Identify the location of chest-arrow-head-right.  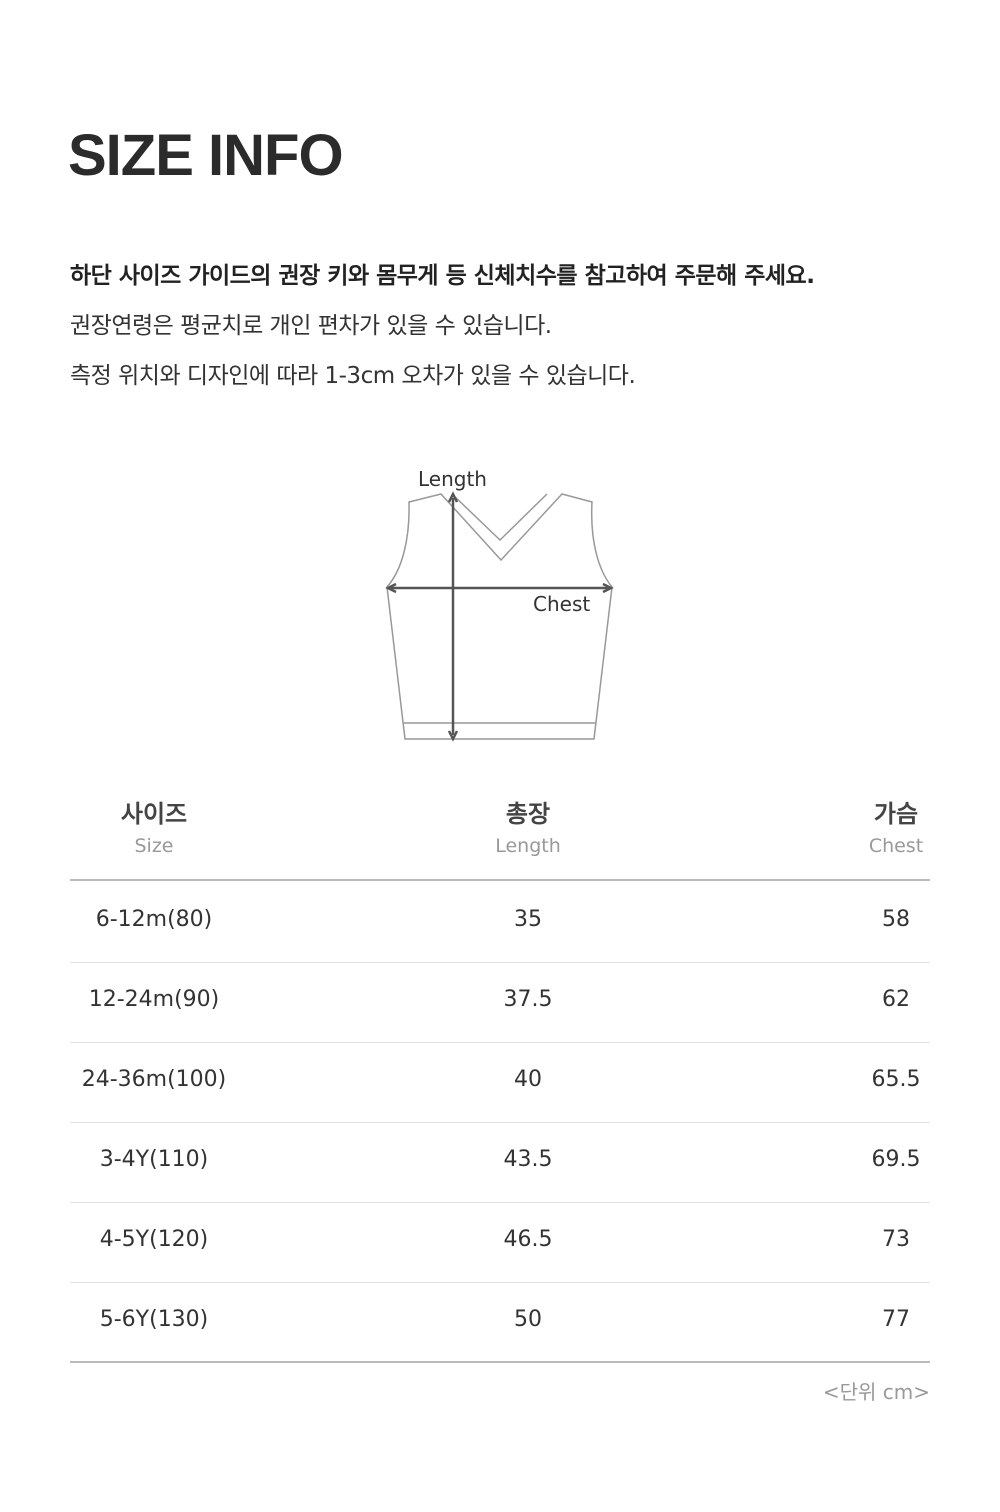
(608, 588).